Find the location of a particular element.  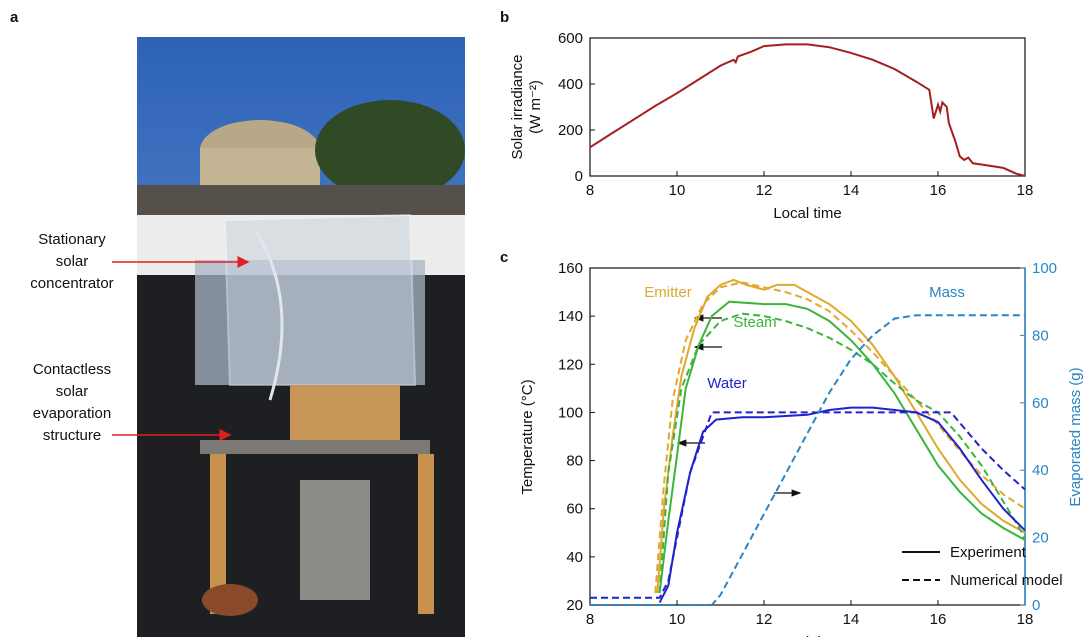

plot-frame is located at coordinates (807, 107).